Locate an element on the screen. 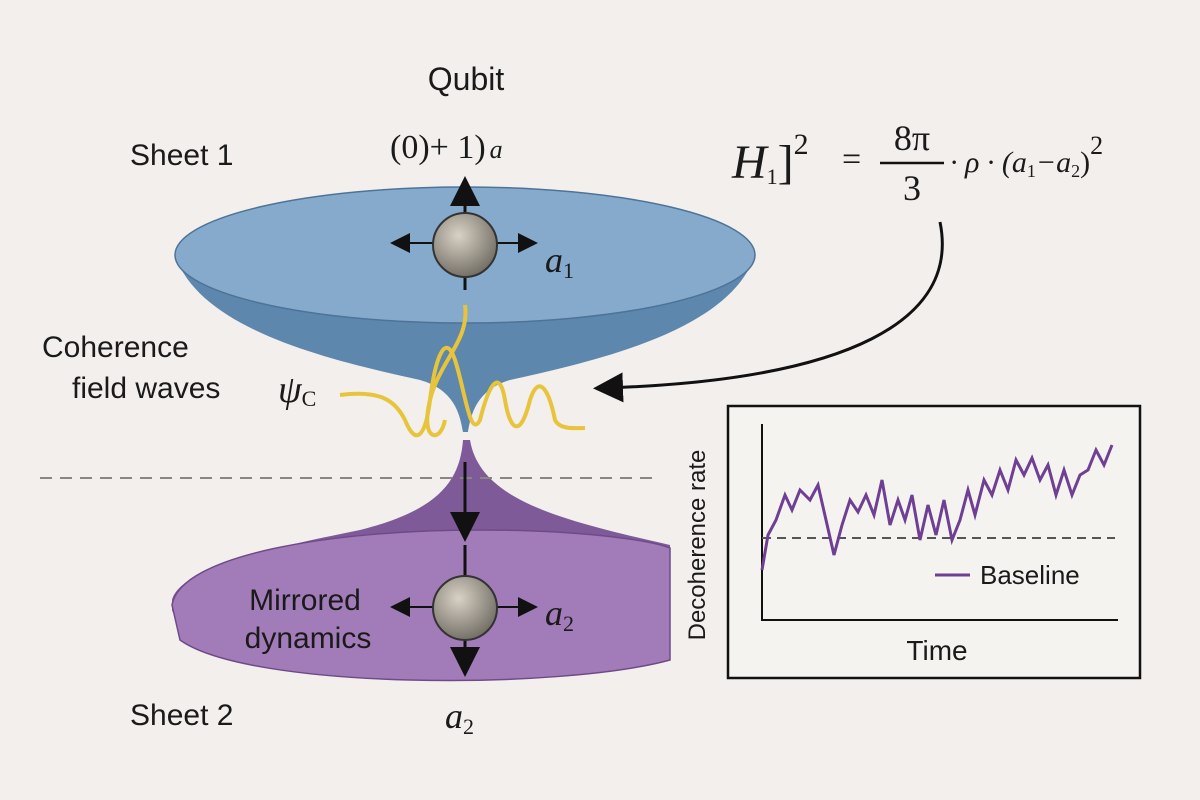 The height and width of the screenshot is (800, 1200). state-text: (0)+ 1) is located at coordinates (438, 147).